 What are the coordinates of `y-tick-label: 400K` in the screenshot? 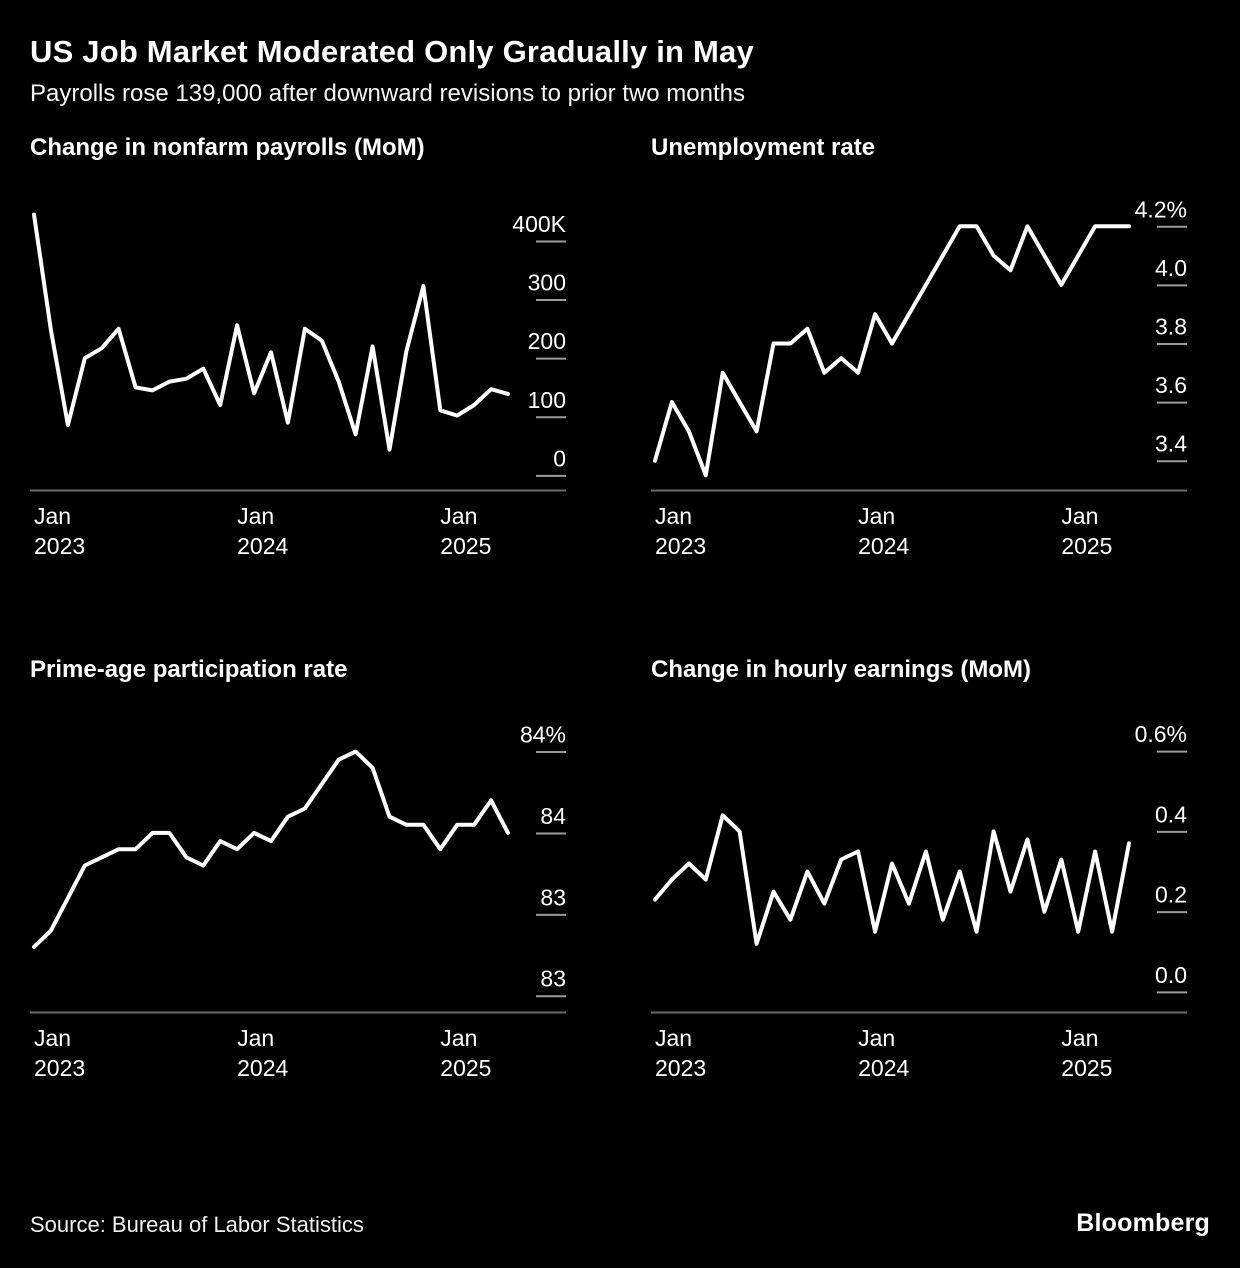 It's located at (539, 224).